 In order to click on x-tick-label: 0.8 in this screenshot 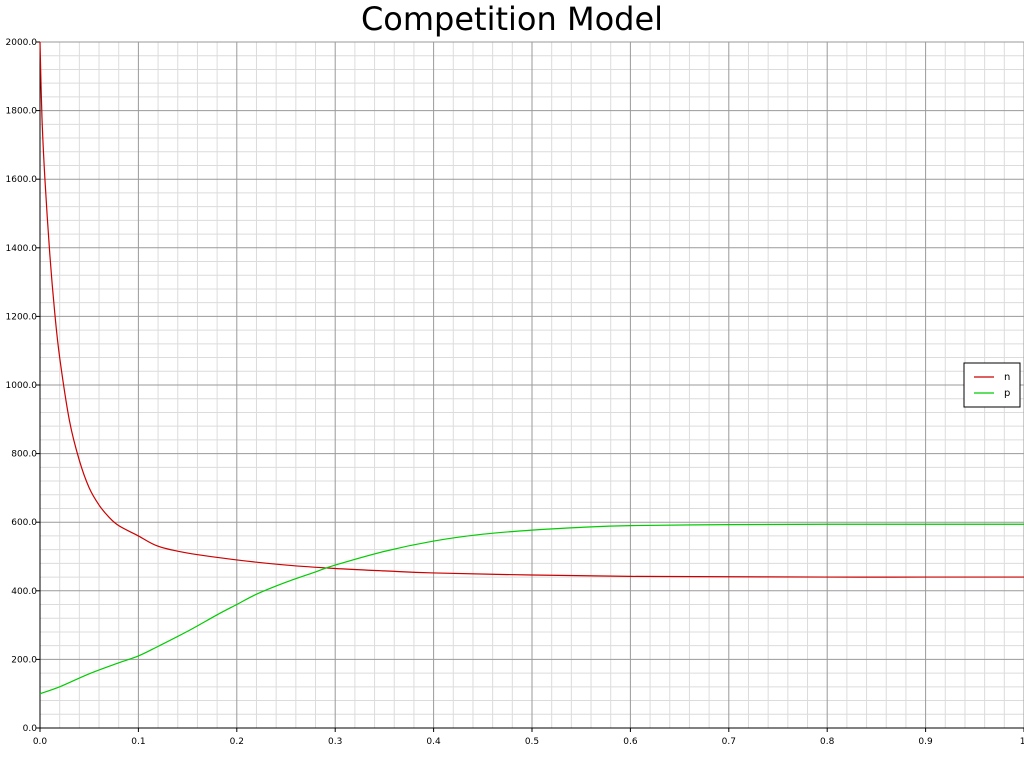, I will do `click(827, 742)`.